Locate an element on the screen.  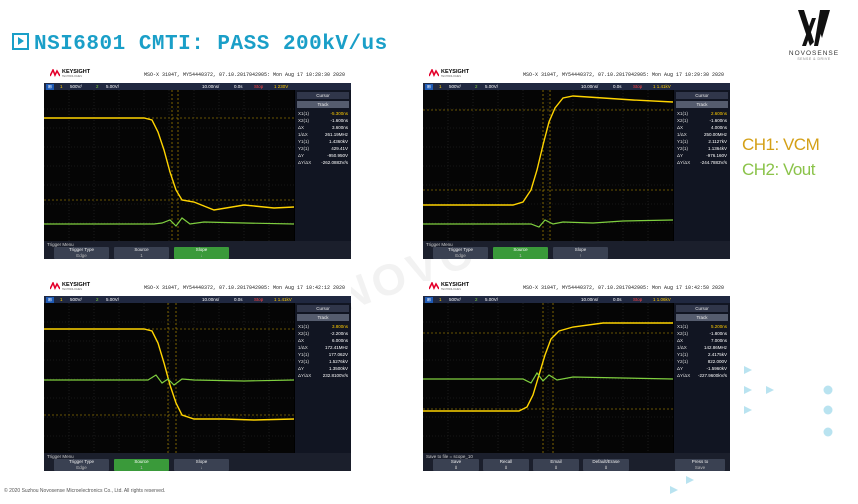
readout-row: ΔX 7.000ns is located at coordinates (702, 340).